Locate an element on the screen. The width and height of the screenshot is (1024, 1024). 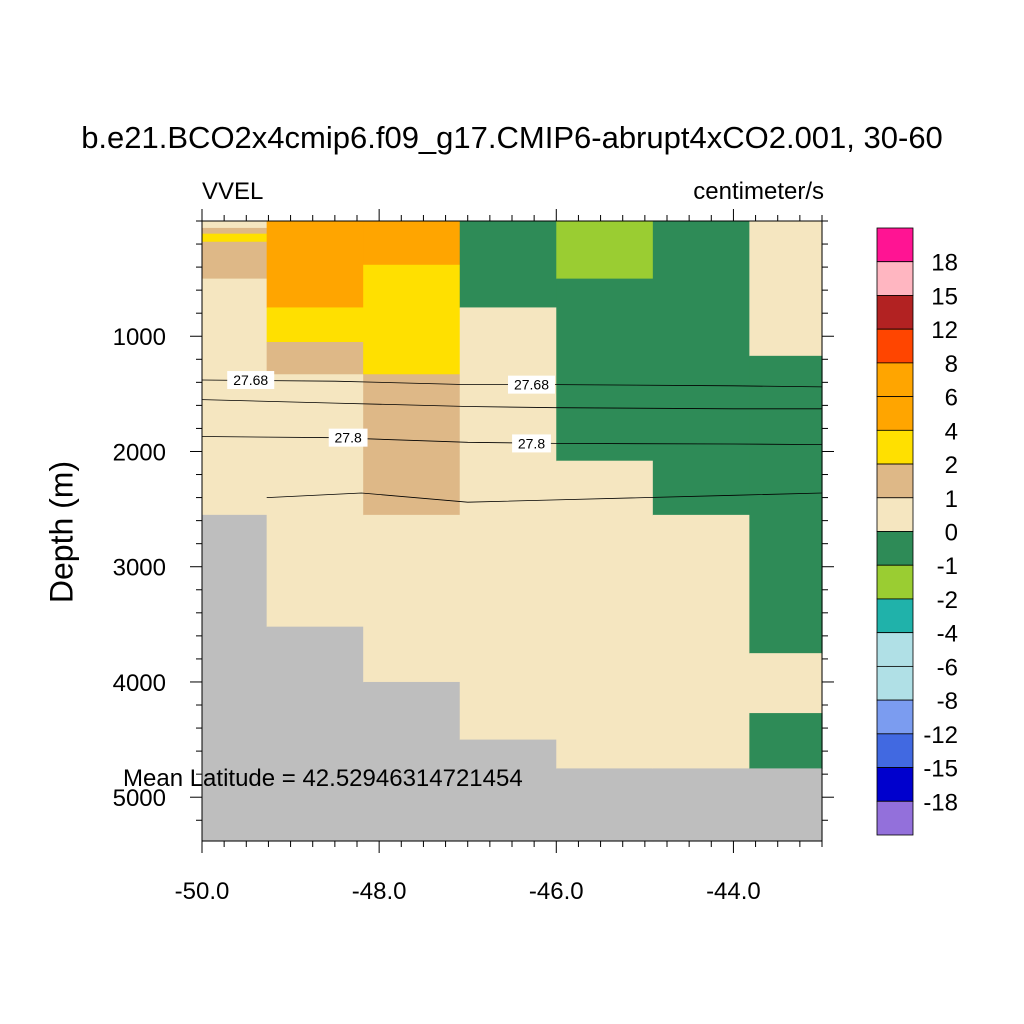
colorbar-label: -18 is located at coordinates (940, 802).